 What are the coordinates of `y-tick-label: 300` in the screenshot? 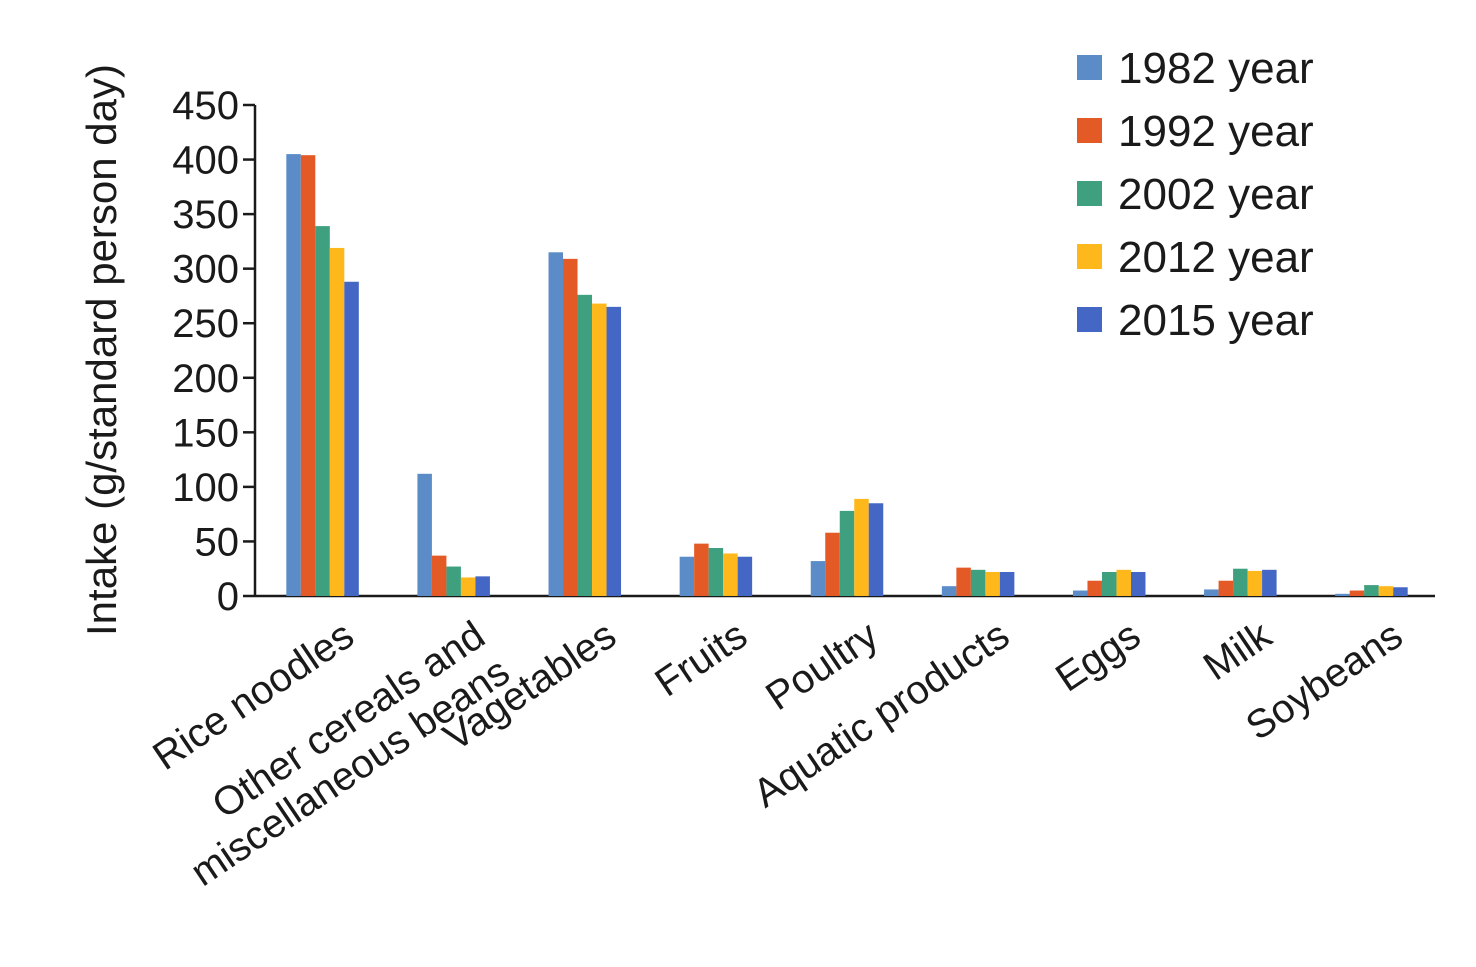 It's located at (205, 270).